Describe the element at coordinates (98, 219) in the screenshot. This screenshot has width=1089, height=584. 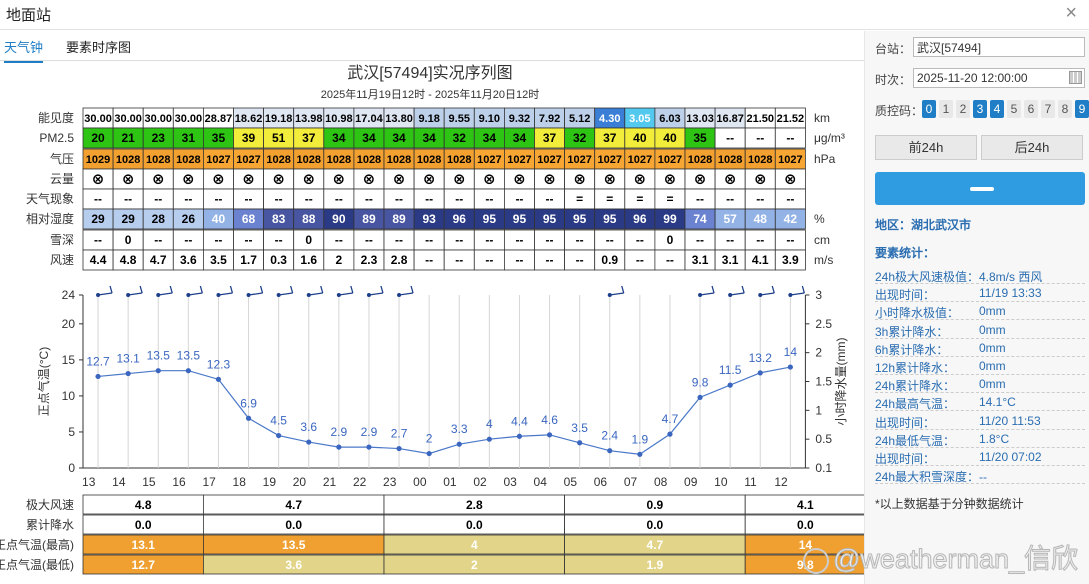
I see `table-cell-value: 29` at that location.